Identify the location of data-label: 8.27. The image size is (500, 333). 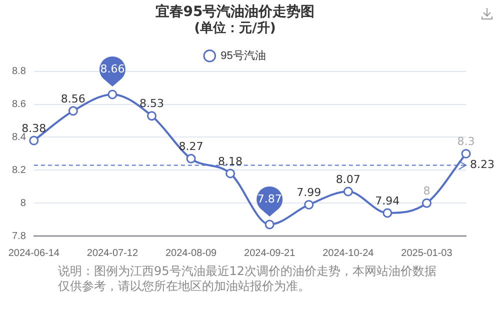
(191, 146).